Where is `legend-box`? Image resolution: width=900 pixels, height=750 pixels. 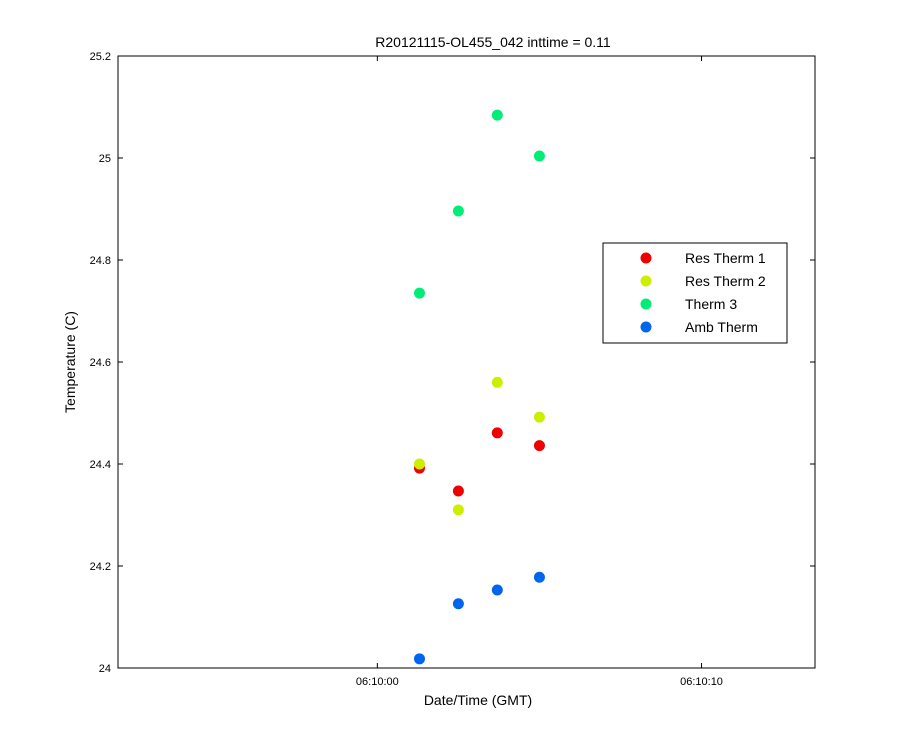
legend-box is located at coordinates (695, 293).